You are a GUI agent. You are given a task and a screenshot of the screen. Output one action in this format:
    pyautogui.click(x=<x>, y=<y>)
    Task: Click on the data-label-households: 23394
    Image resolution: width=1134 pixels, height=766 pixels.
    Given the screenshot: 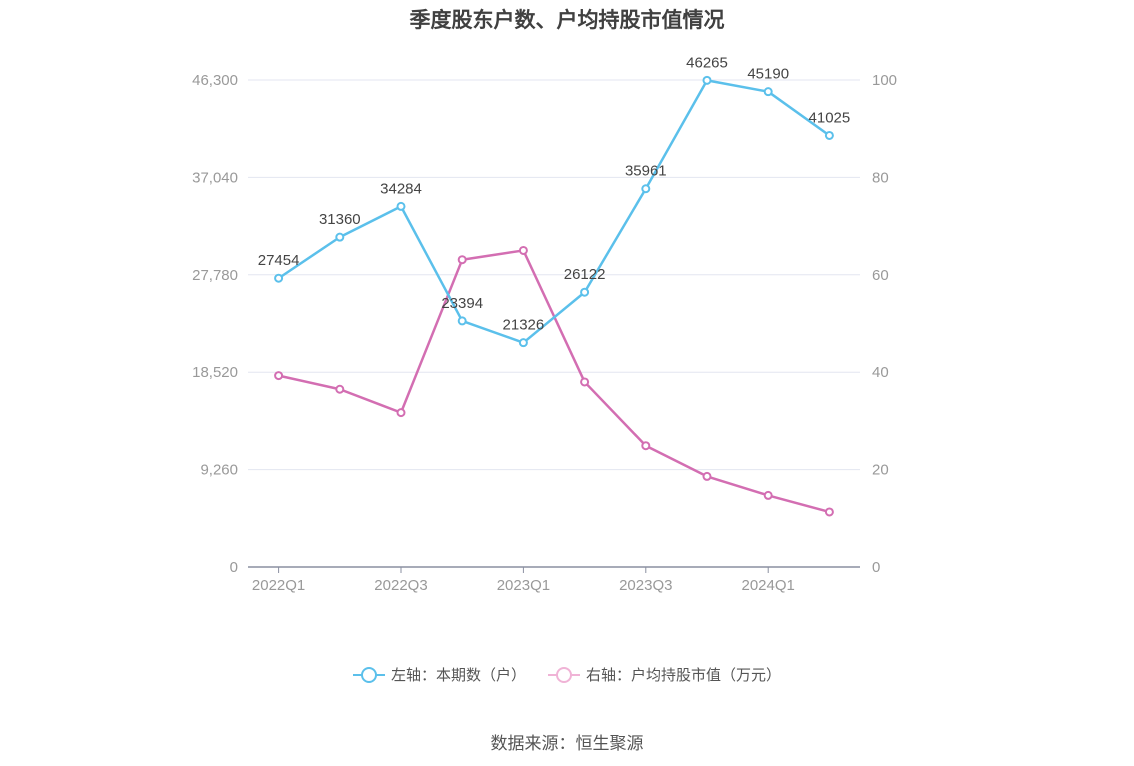 What is the action you would take?
    pyautogui.click(x=462, y=303)
    